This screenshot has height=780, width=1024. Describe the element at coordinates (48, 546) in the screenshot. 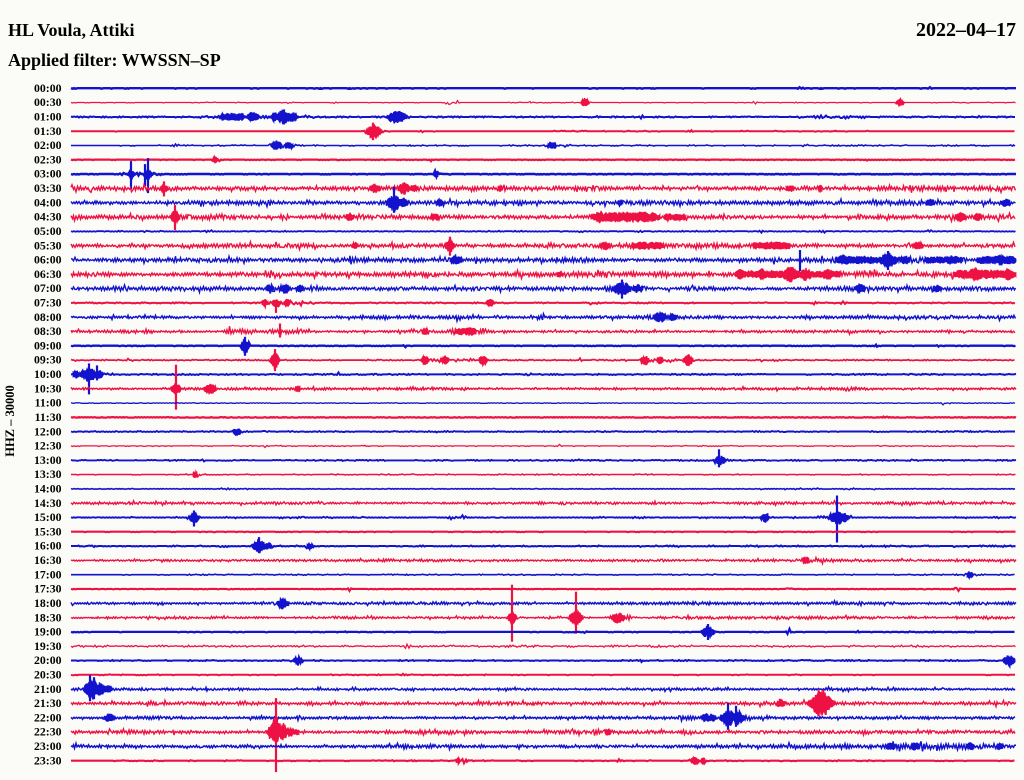

I see `svg-text: 16:00` at that location.